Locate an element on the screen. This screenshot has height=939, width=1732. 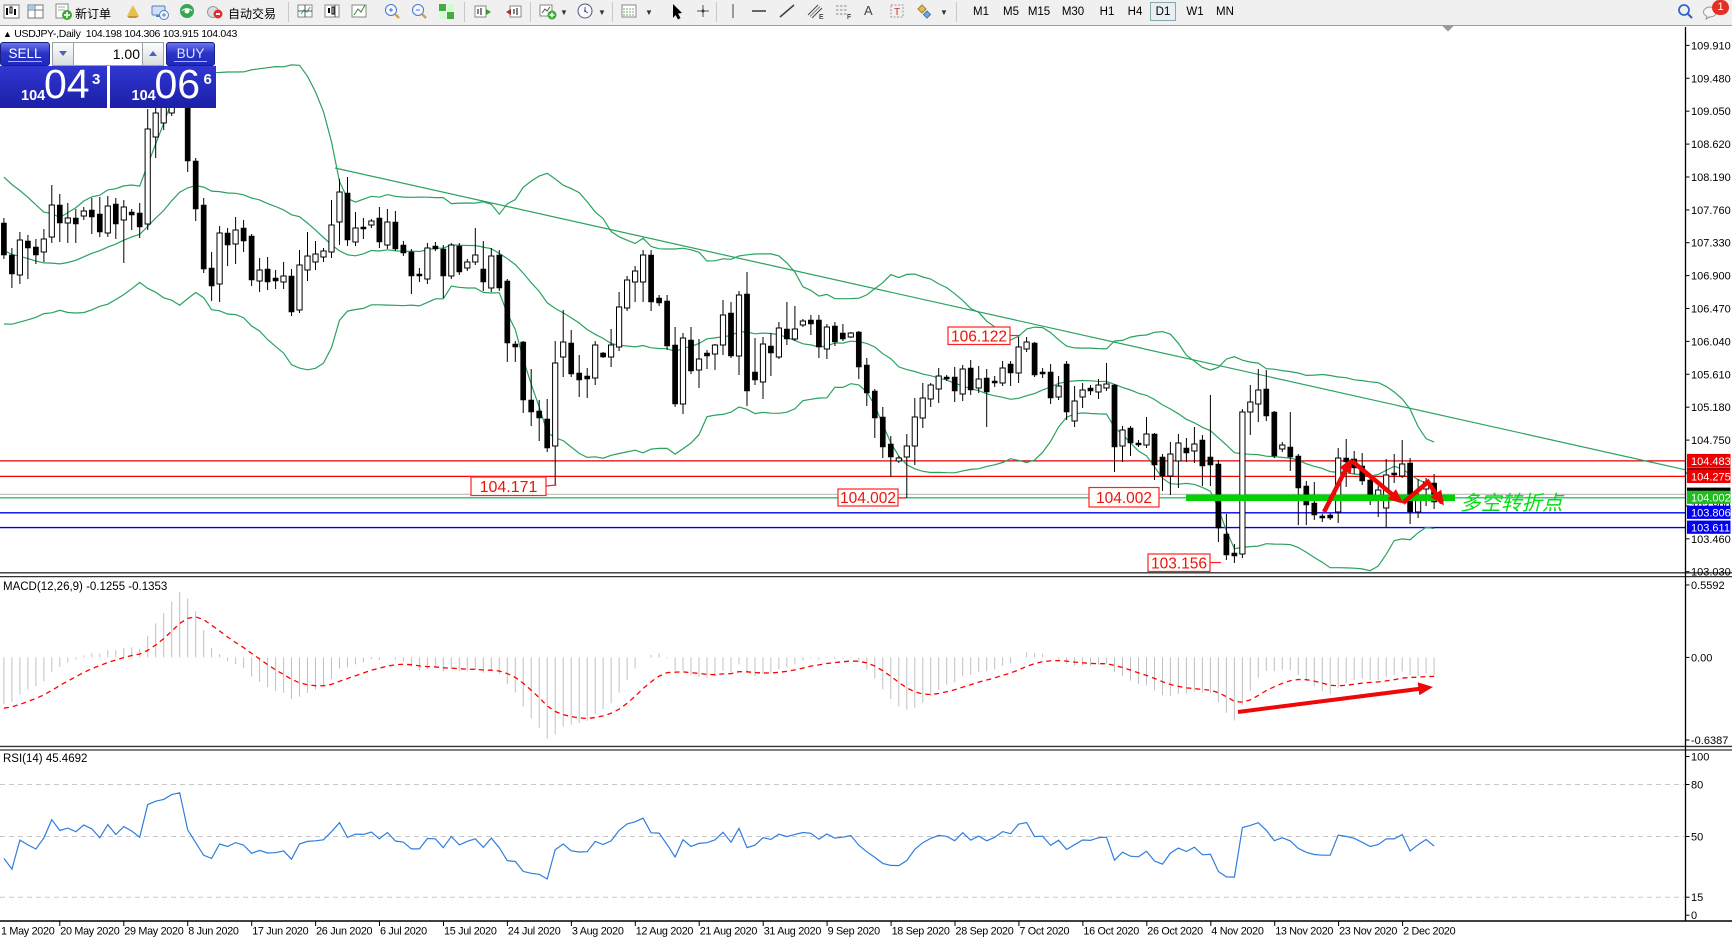
svg-text: 103.030 is located at coordinates (1711, 573).